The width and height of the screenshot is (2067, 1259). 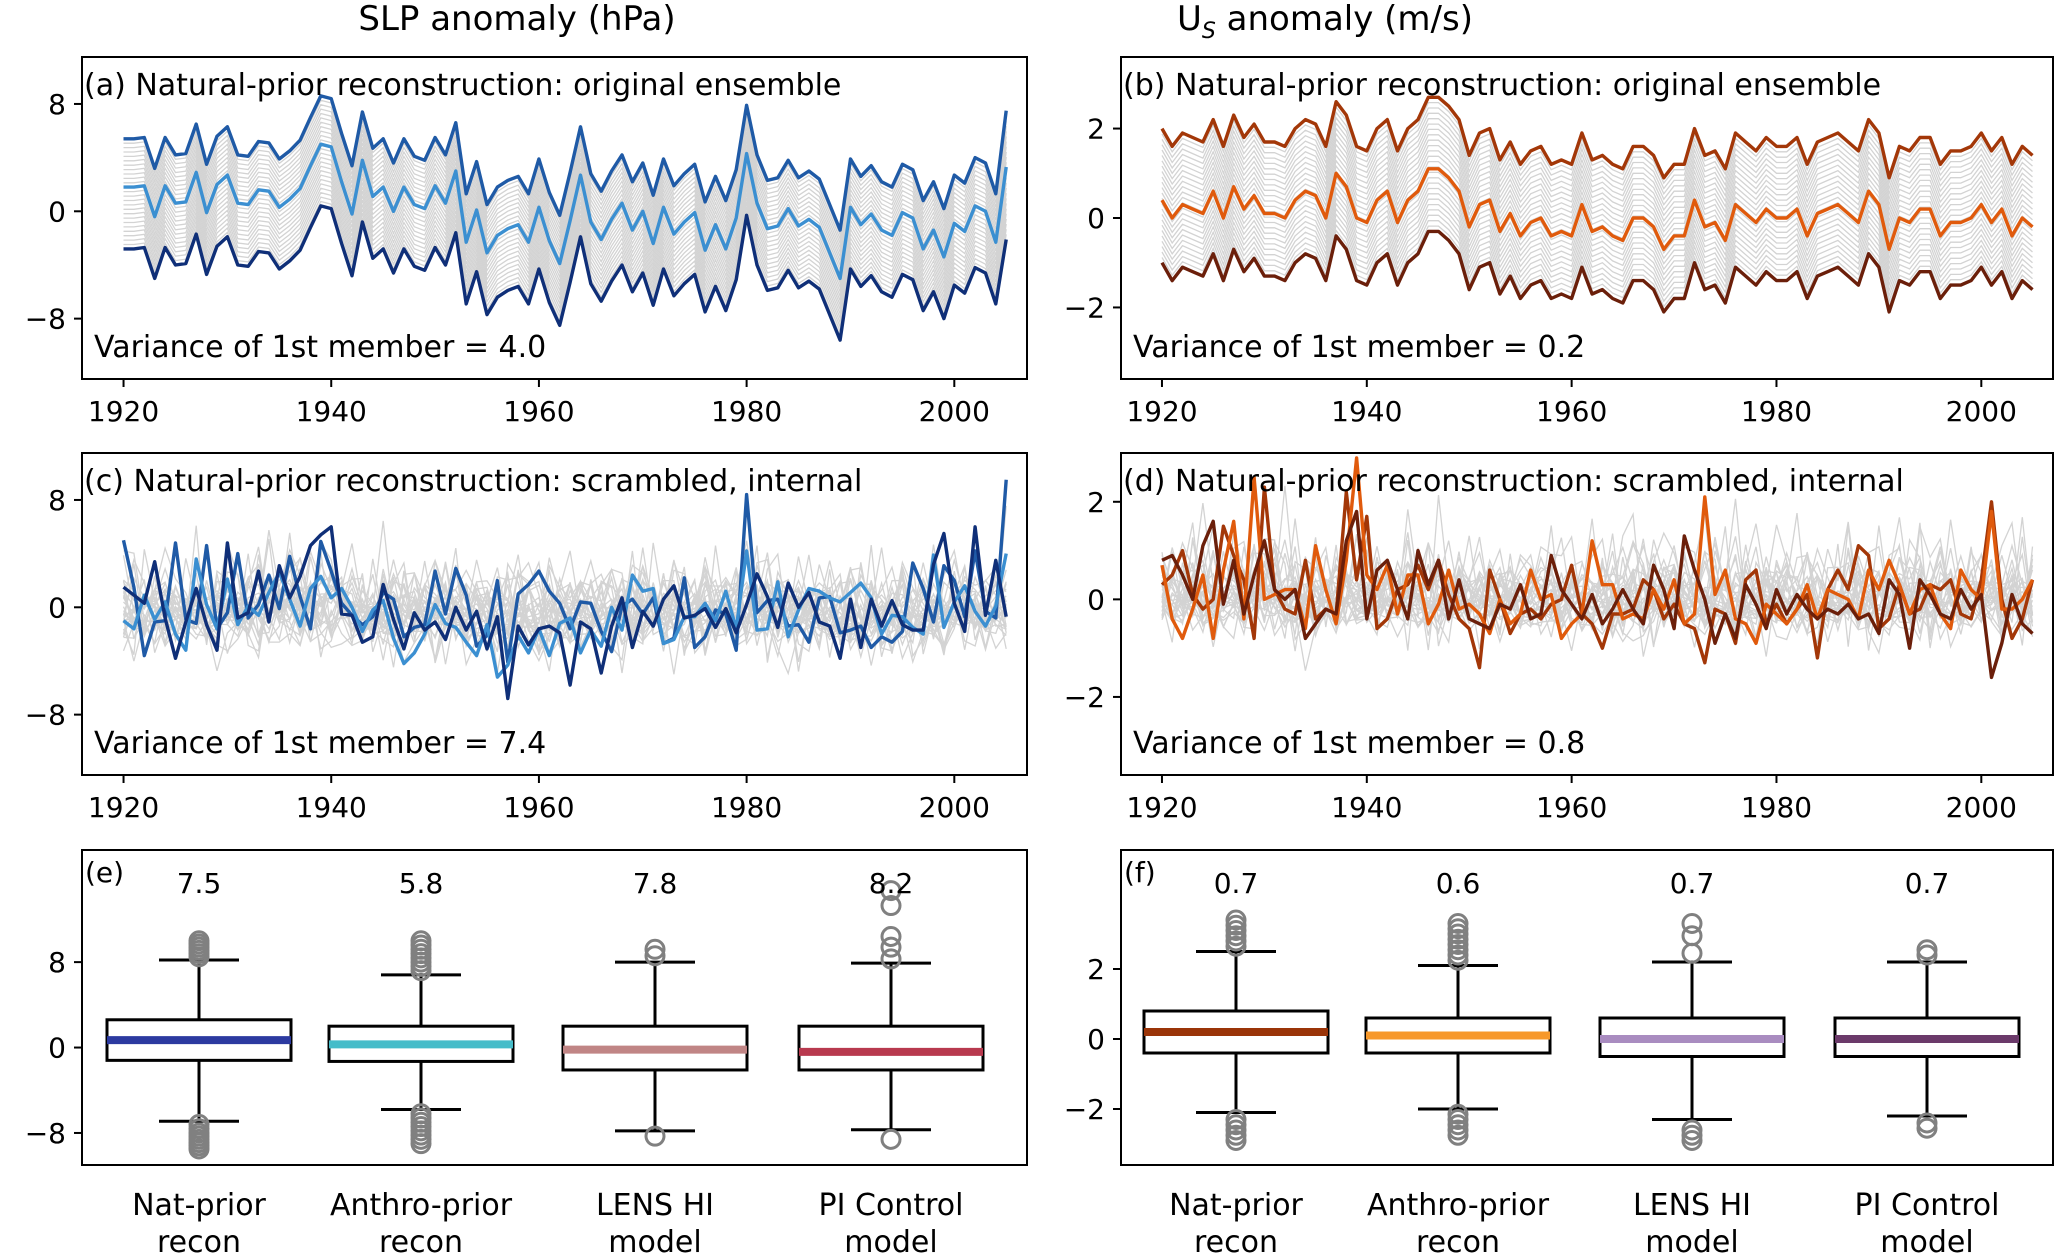 I want to click on panel-c-xtick-label: 1980, so click(x=746, y=807).